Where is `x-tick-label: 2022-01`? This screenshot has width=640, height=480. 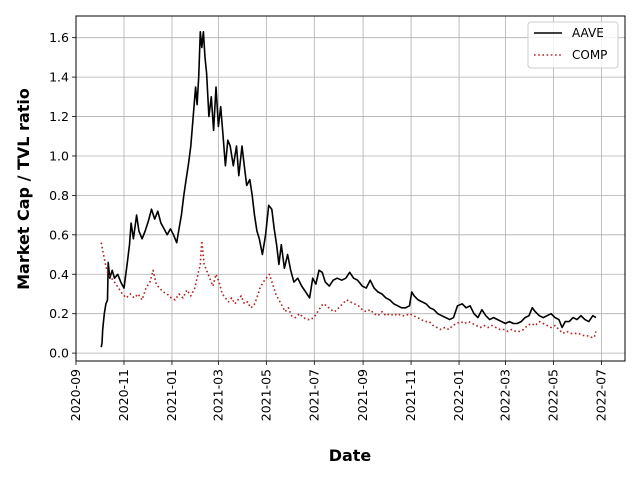 x-tick-label: 2022-01 is located at coordinates (458, 395).